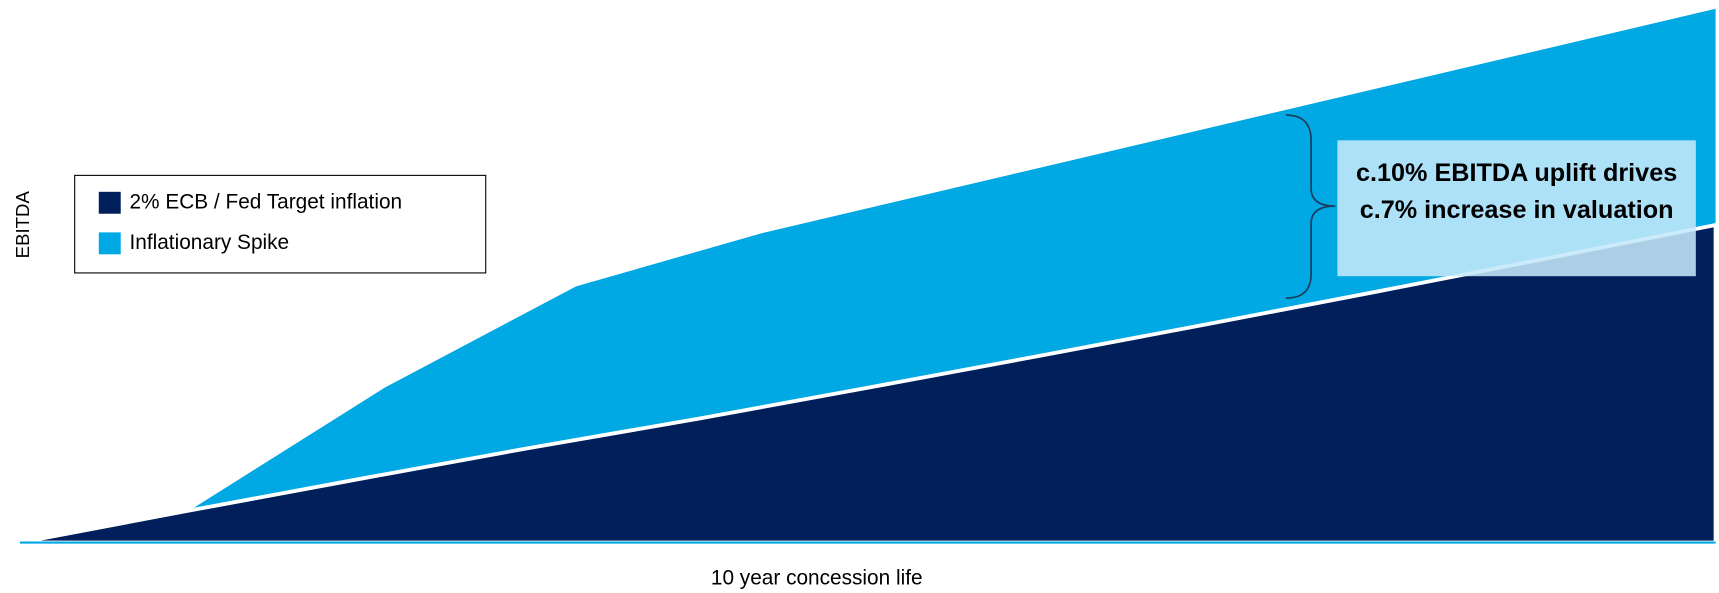  I want to click on legend, so click(280, 224).